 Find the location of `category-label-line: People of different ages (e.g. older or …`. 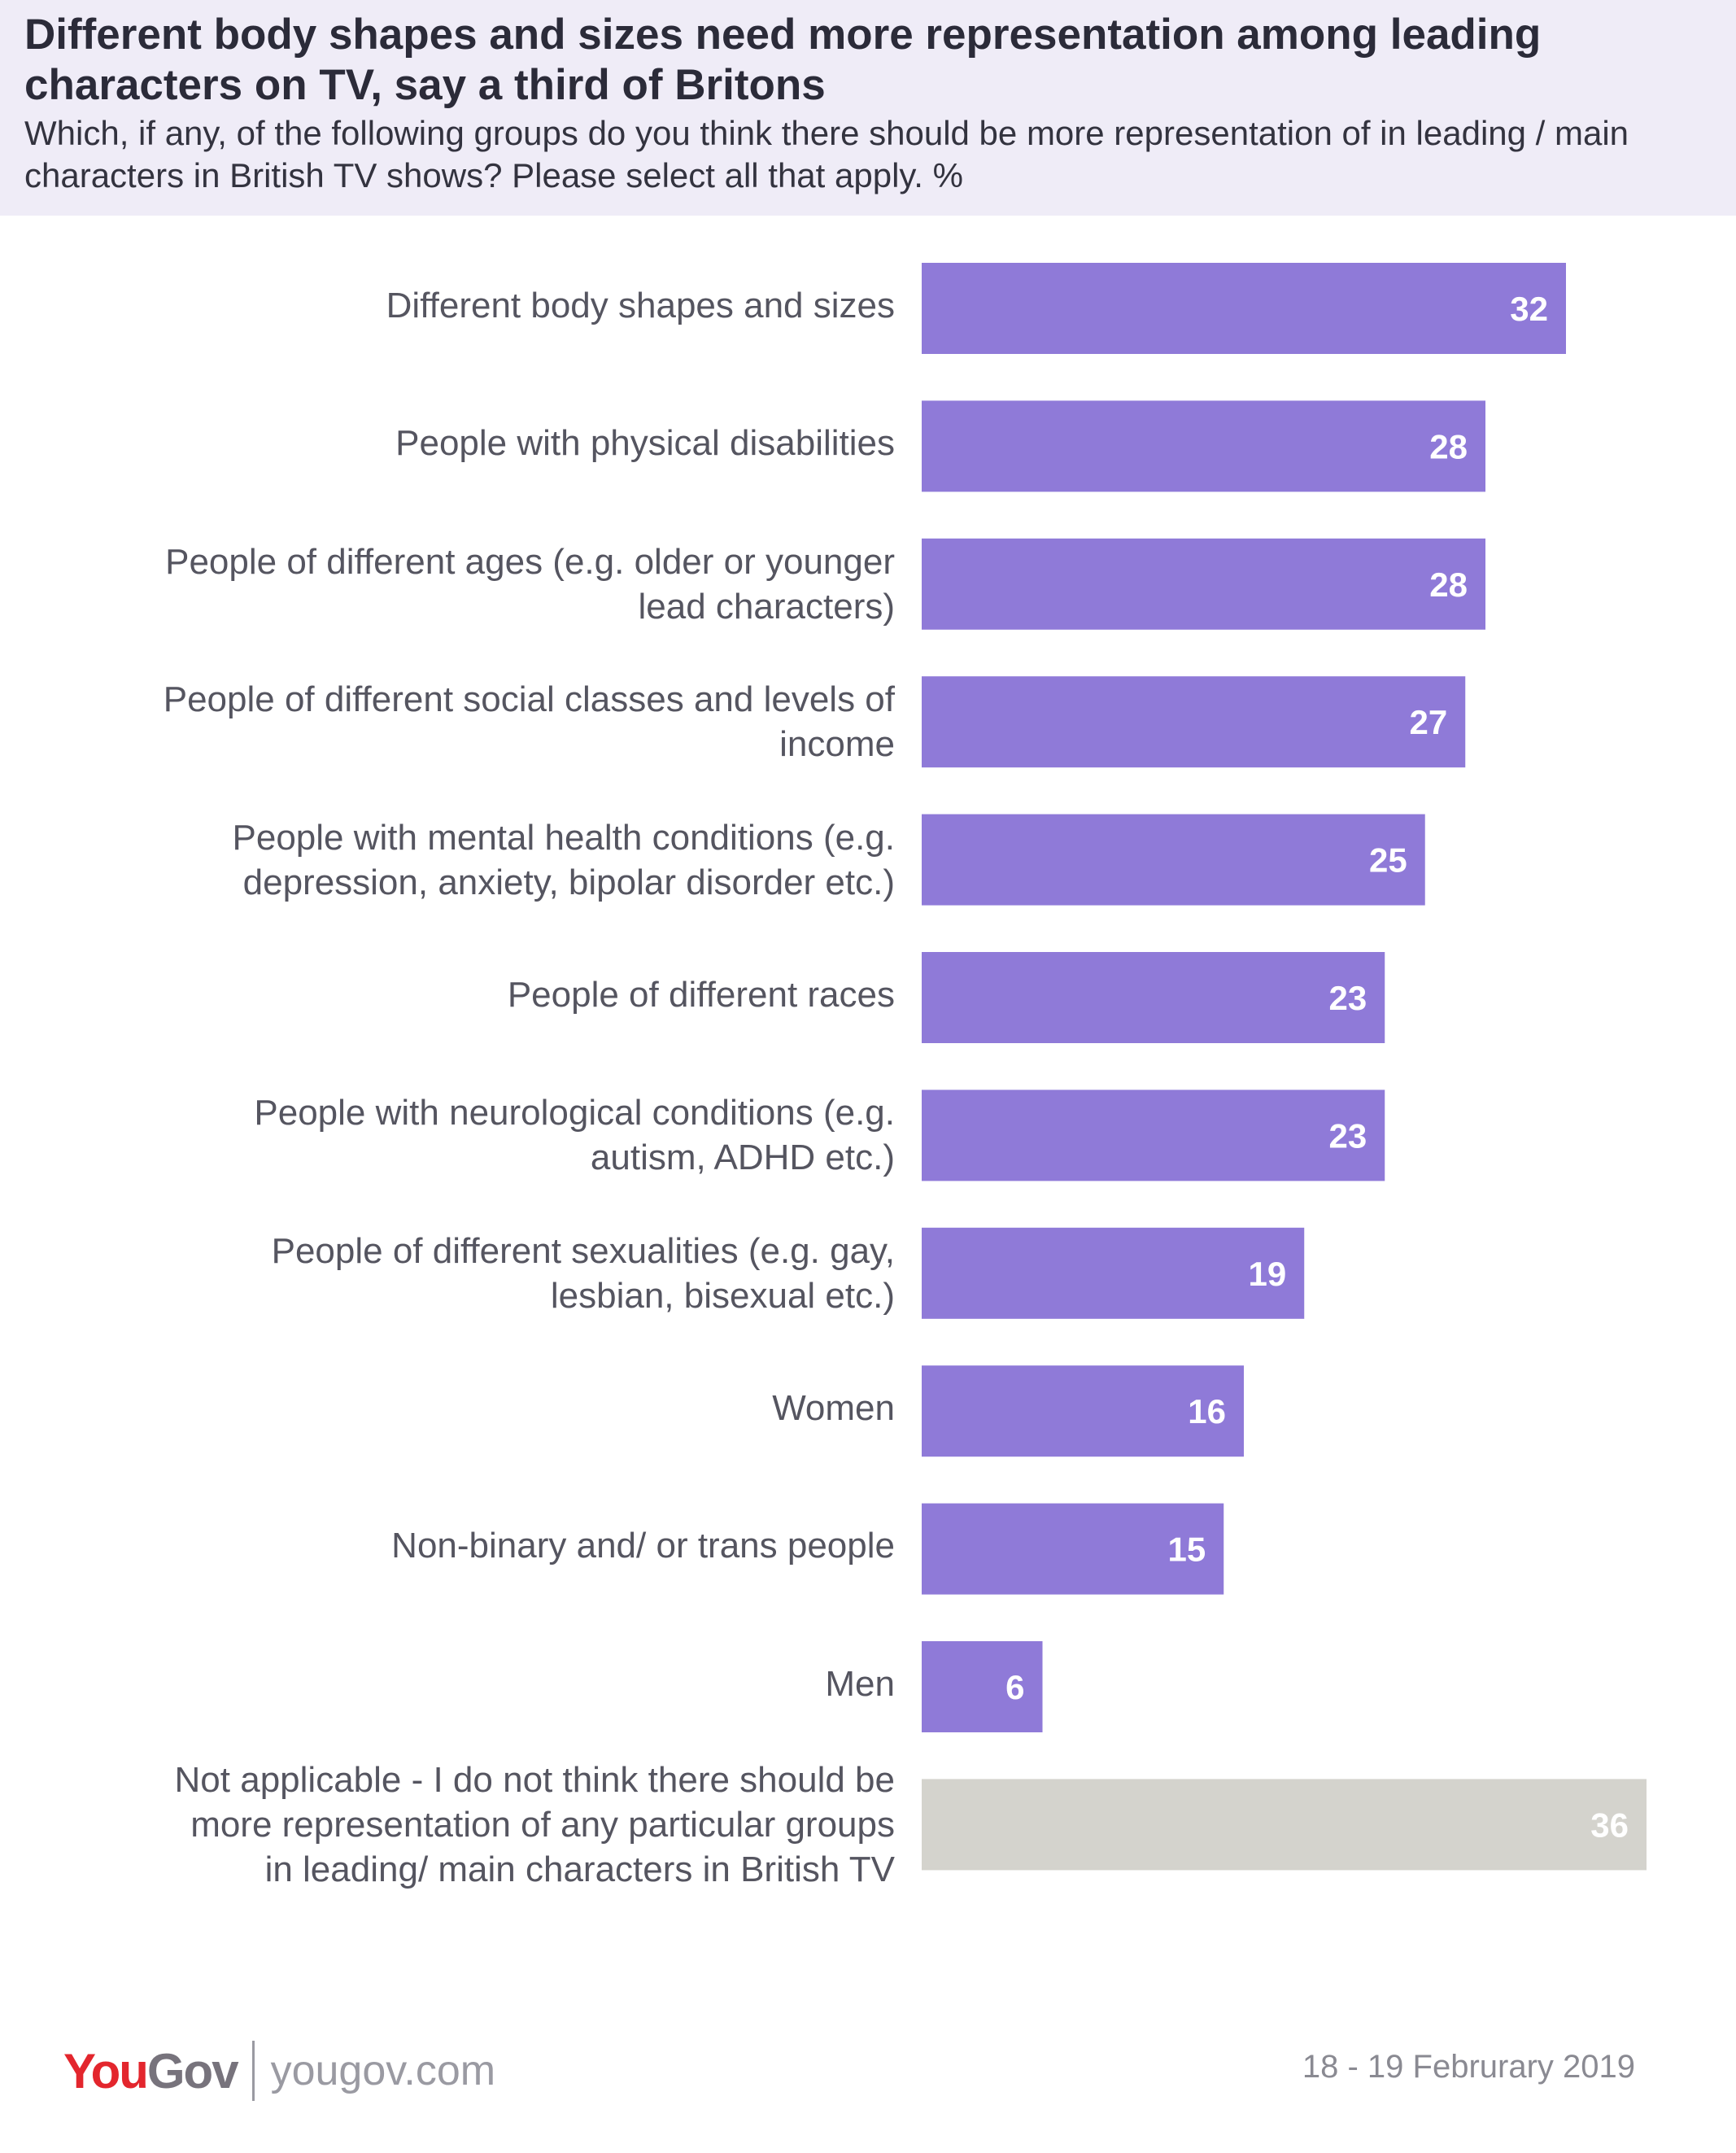

category-label-line: People of different ages (e.g. older or … is located at coordinates (530, 561).